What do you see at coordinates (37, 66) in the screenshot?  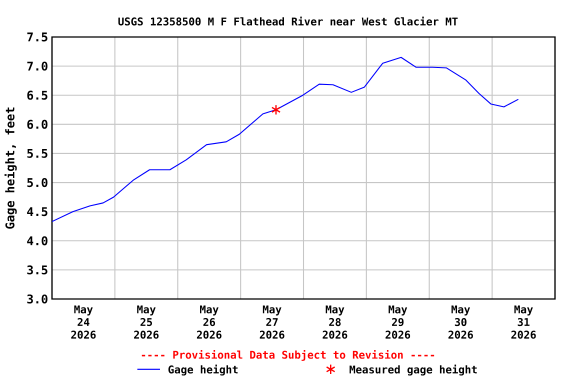 I see `y-tick-label: 7.0` at bounding box center [37, 66].